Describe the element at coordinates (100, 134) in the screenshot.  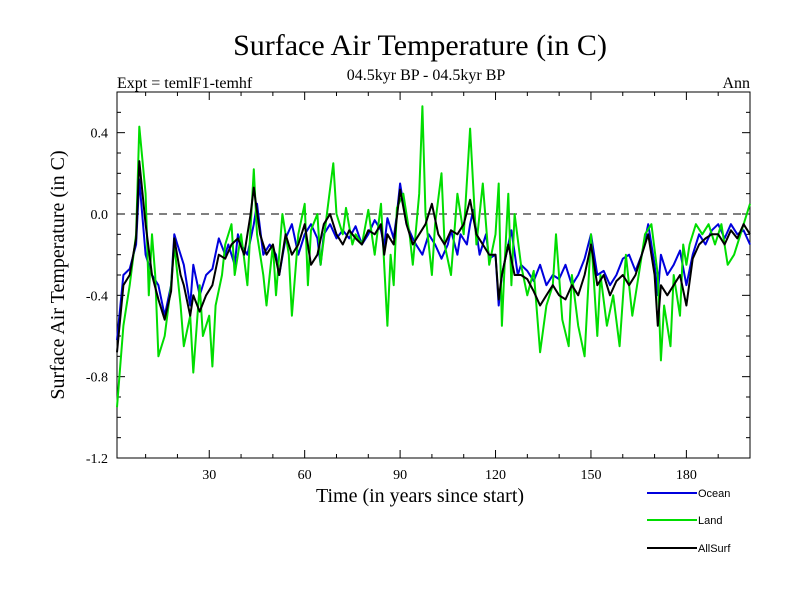
I see `y-tick-label: 0.4` at that location.